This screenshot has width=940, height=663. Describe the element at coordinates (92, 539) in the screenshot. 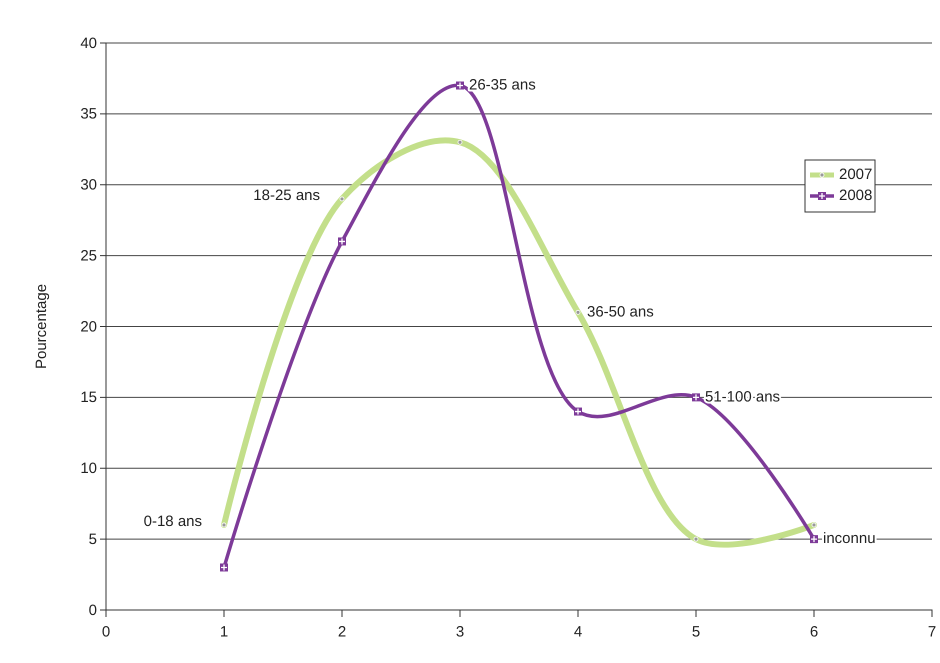

I see `y-tick-label: 5` at that location.